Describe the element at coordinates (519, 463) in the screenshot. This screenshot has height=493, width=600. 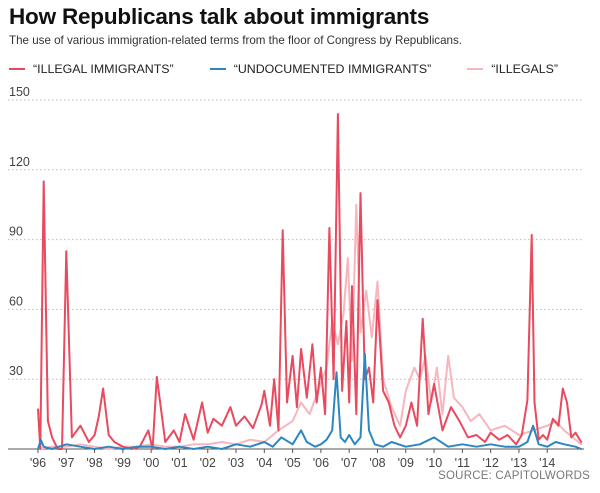
I see `x-tick-label: '13` at that location.